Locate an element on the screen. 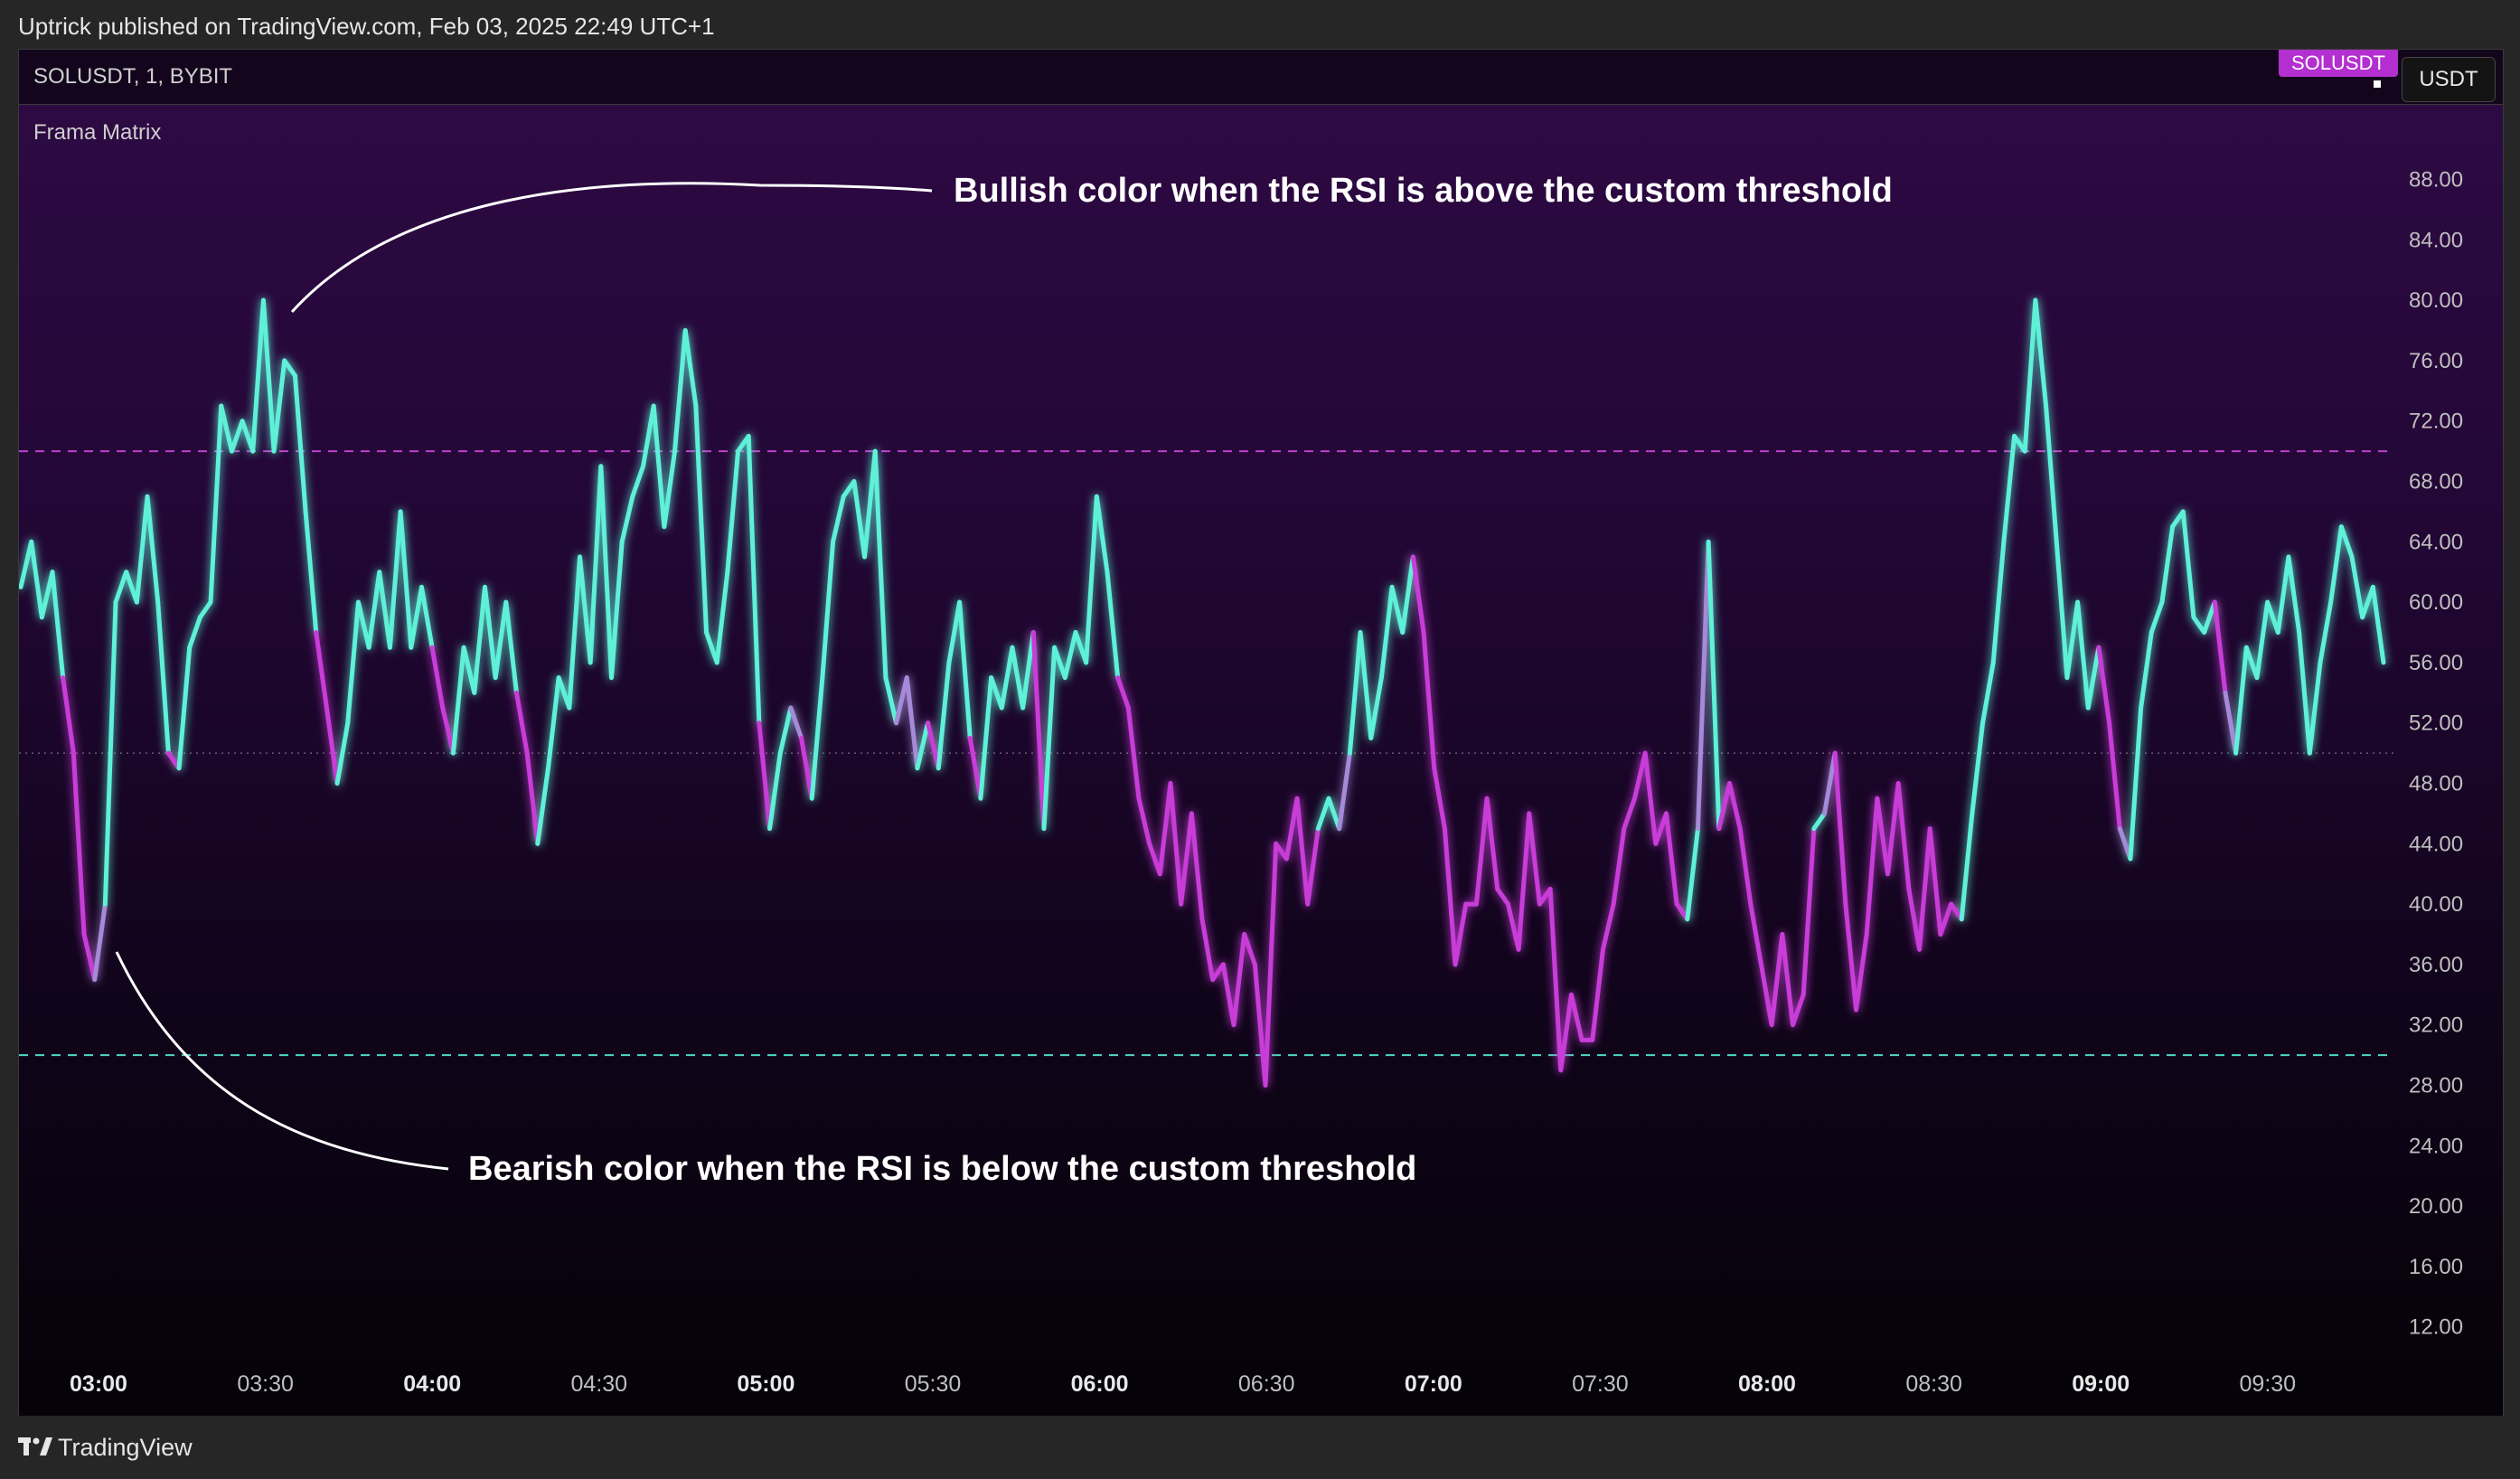 The height and width of the screenshot is (1479, 2520). symbol-label: SOLUSDT, 1, BYBIT is located at coordinates (133, 76).